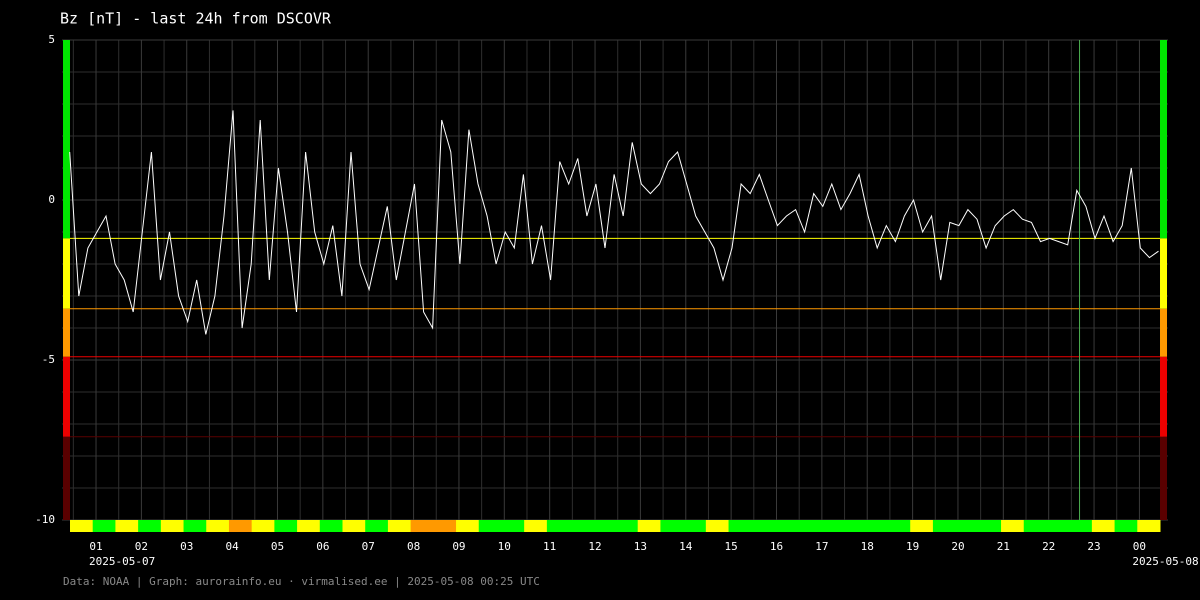 The image size is (1200, 600). Describe the element at coordinates (277, 546) in the screenshot. I see `x-tick-label: 05` at that location.